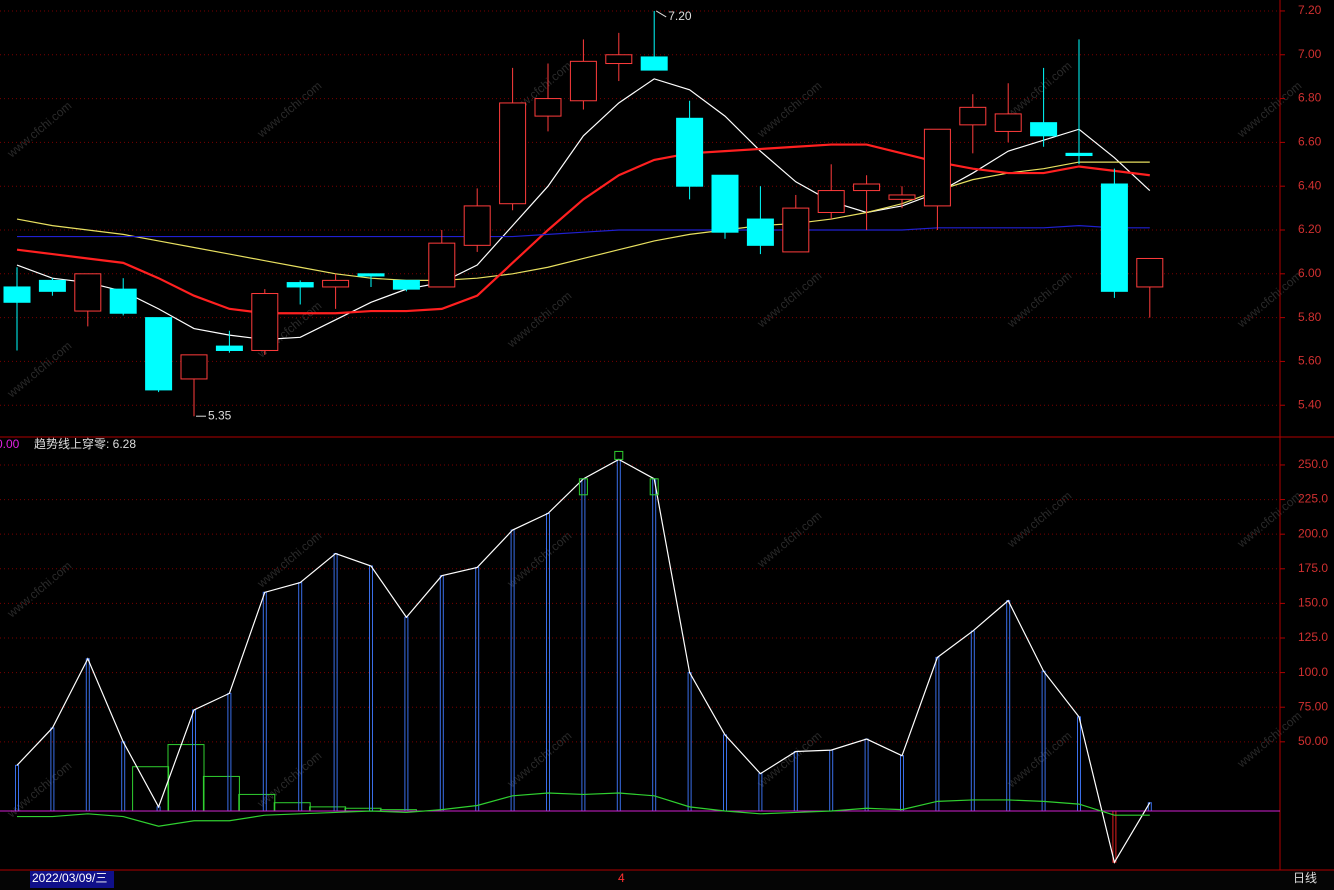  I want to click on y-tick-label: 6.40, so click(1310, 185).